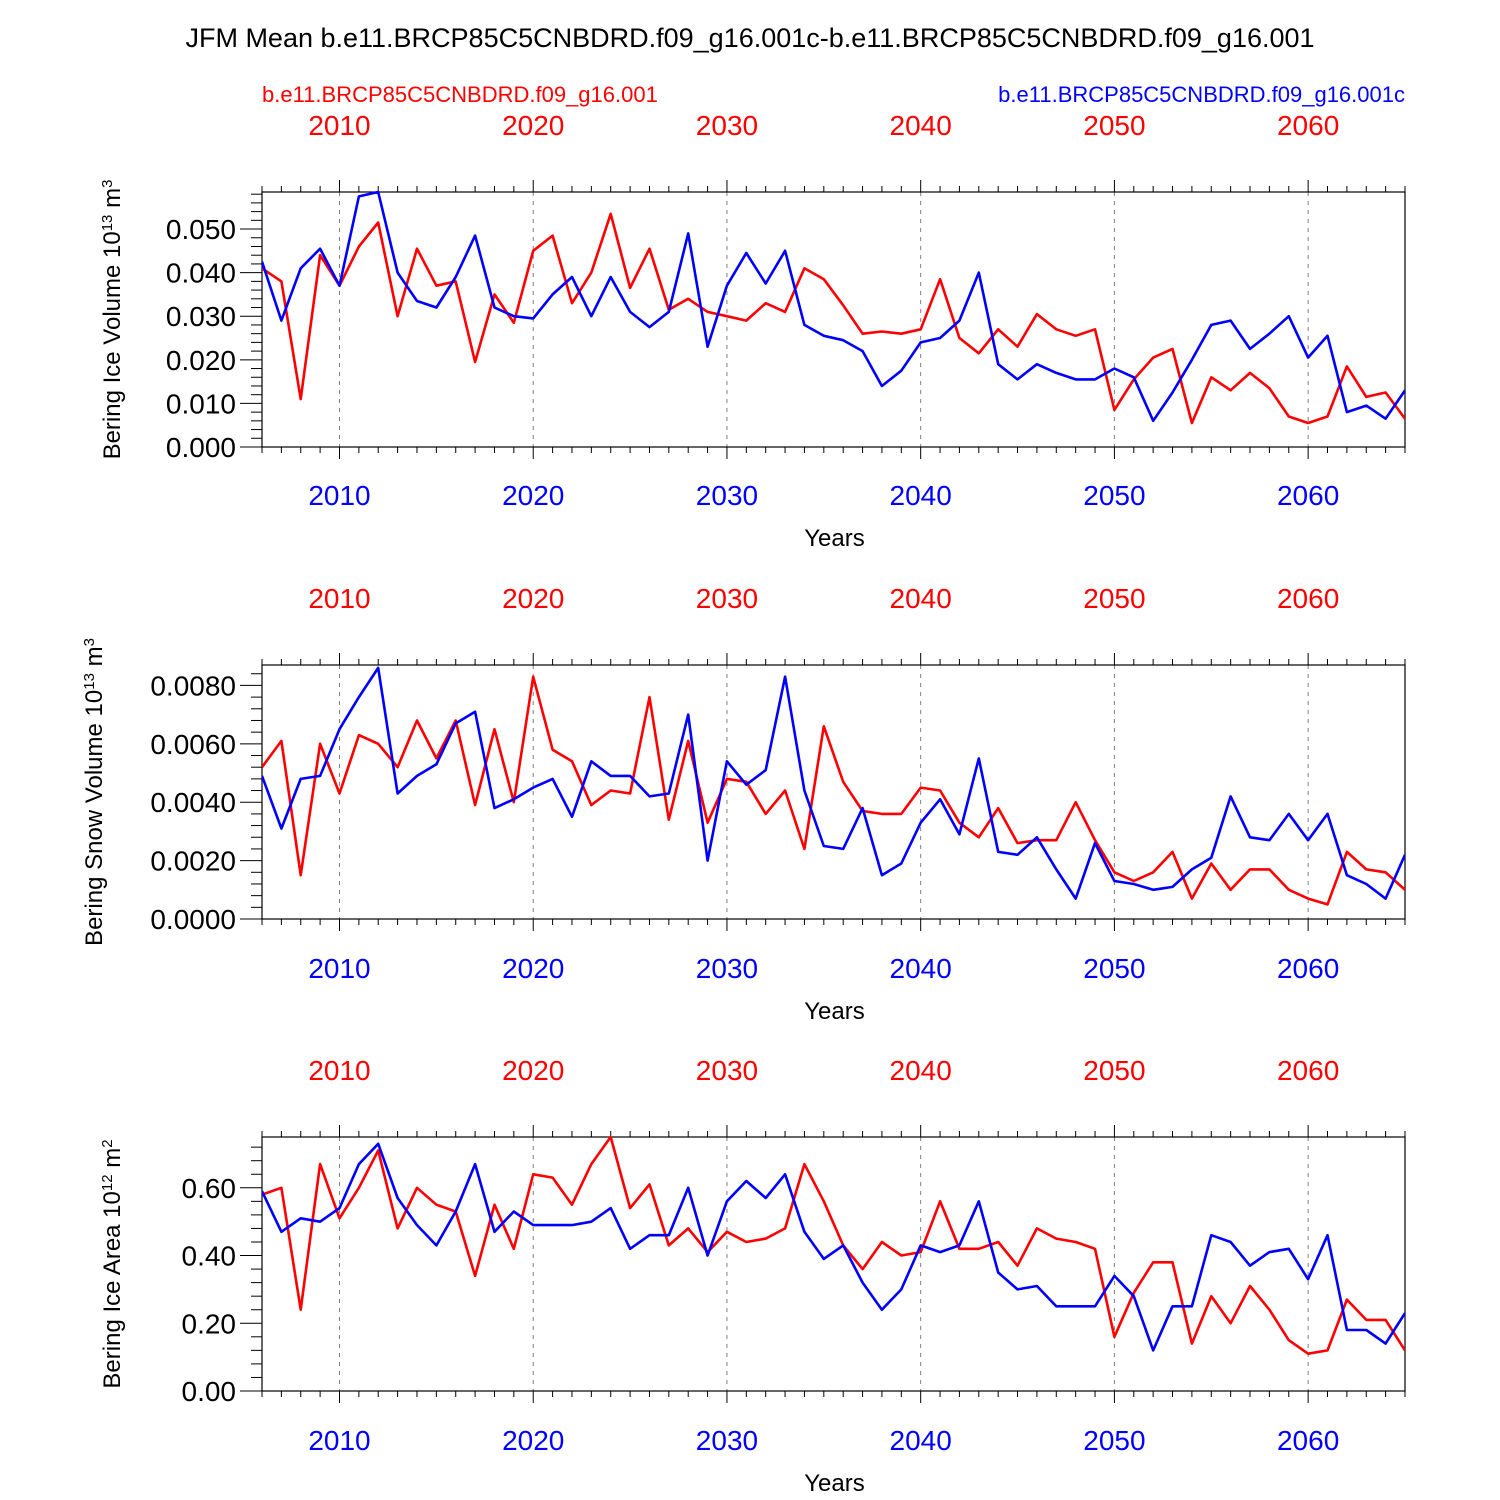 Image resolution: width=1500 pixels, height=1500 pixels. Describe the element at coordinates (209, 1256) in the screenshot. I see `y-tick-label: 0.40` at that location.